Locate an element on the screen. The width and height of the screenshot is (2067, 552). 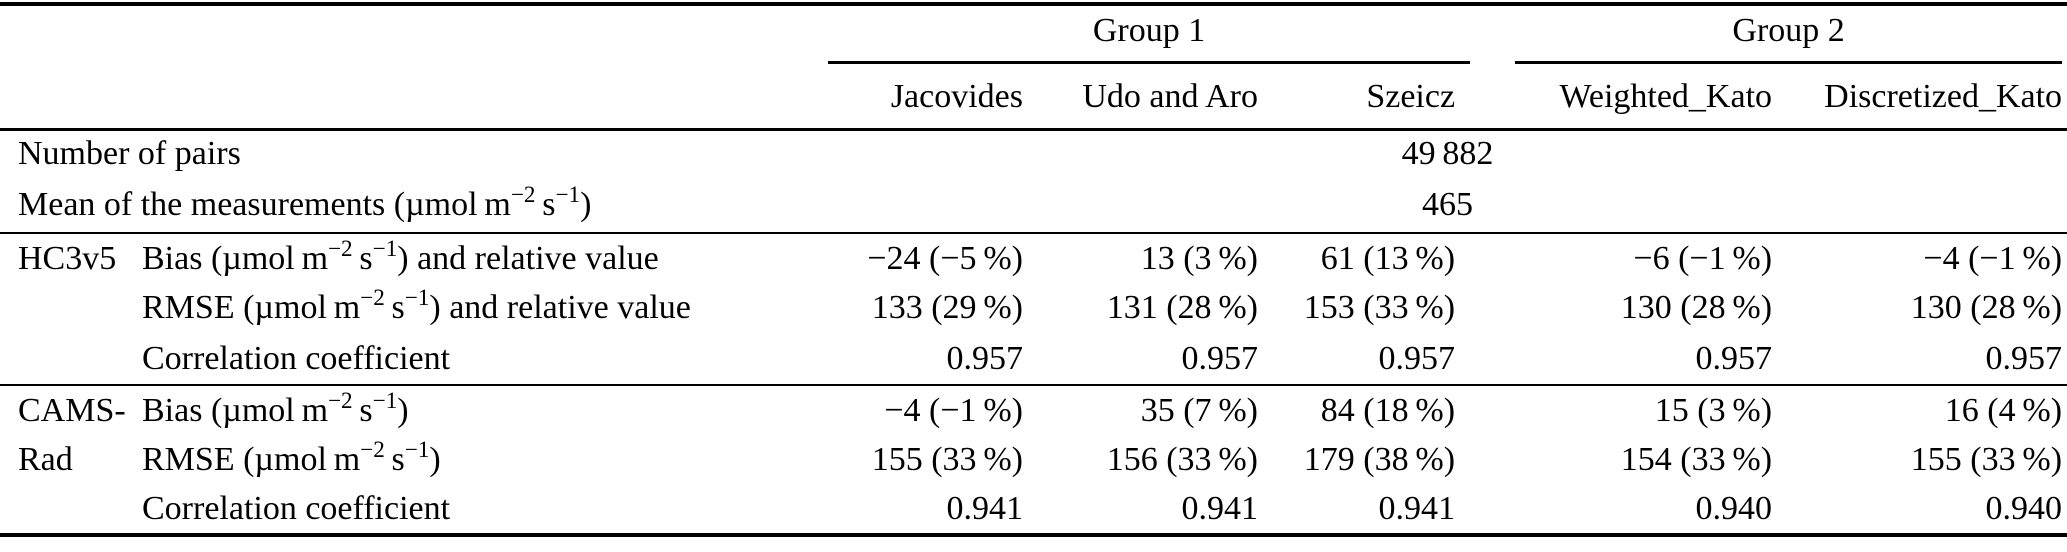
group-underline-row is located at coordinates (1033, 61).